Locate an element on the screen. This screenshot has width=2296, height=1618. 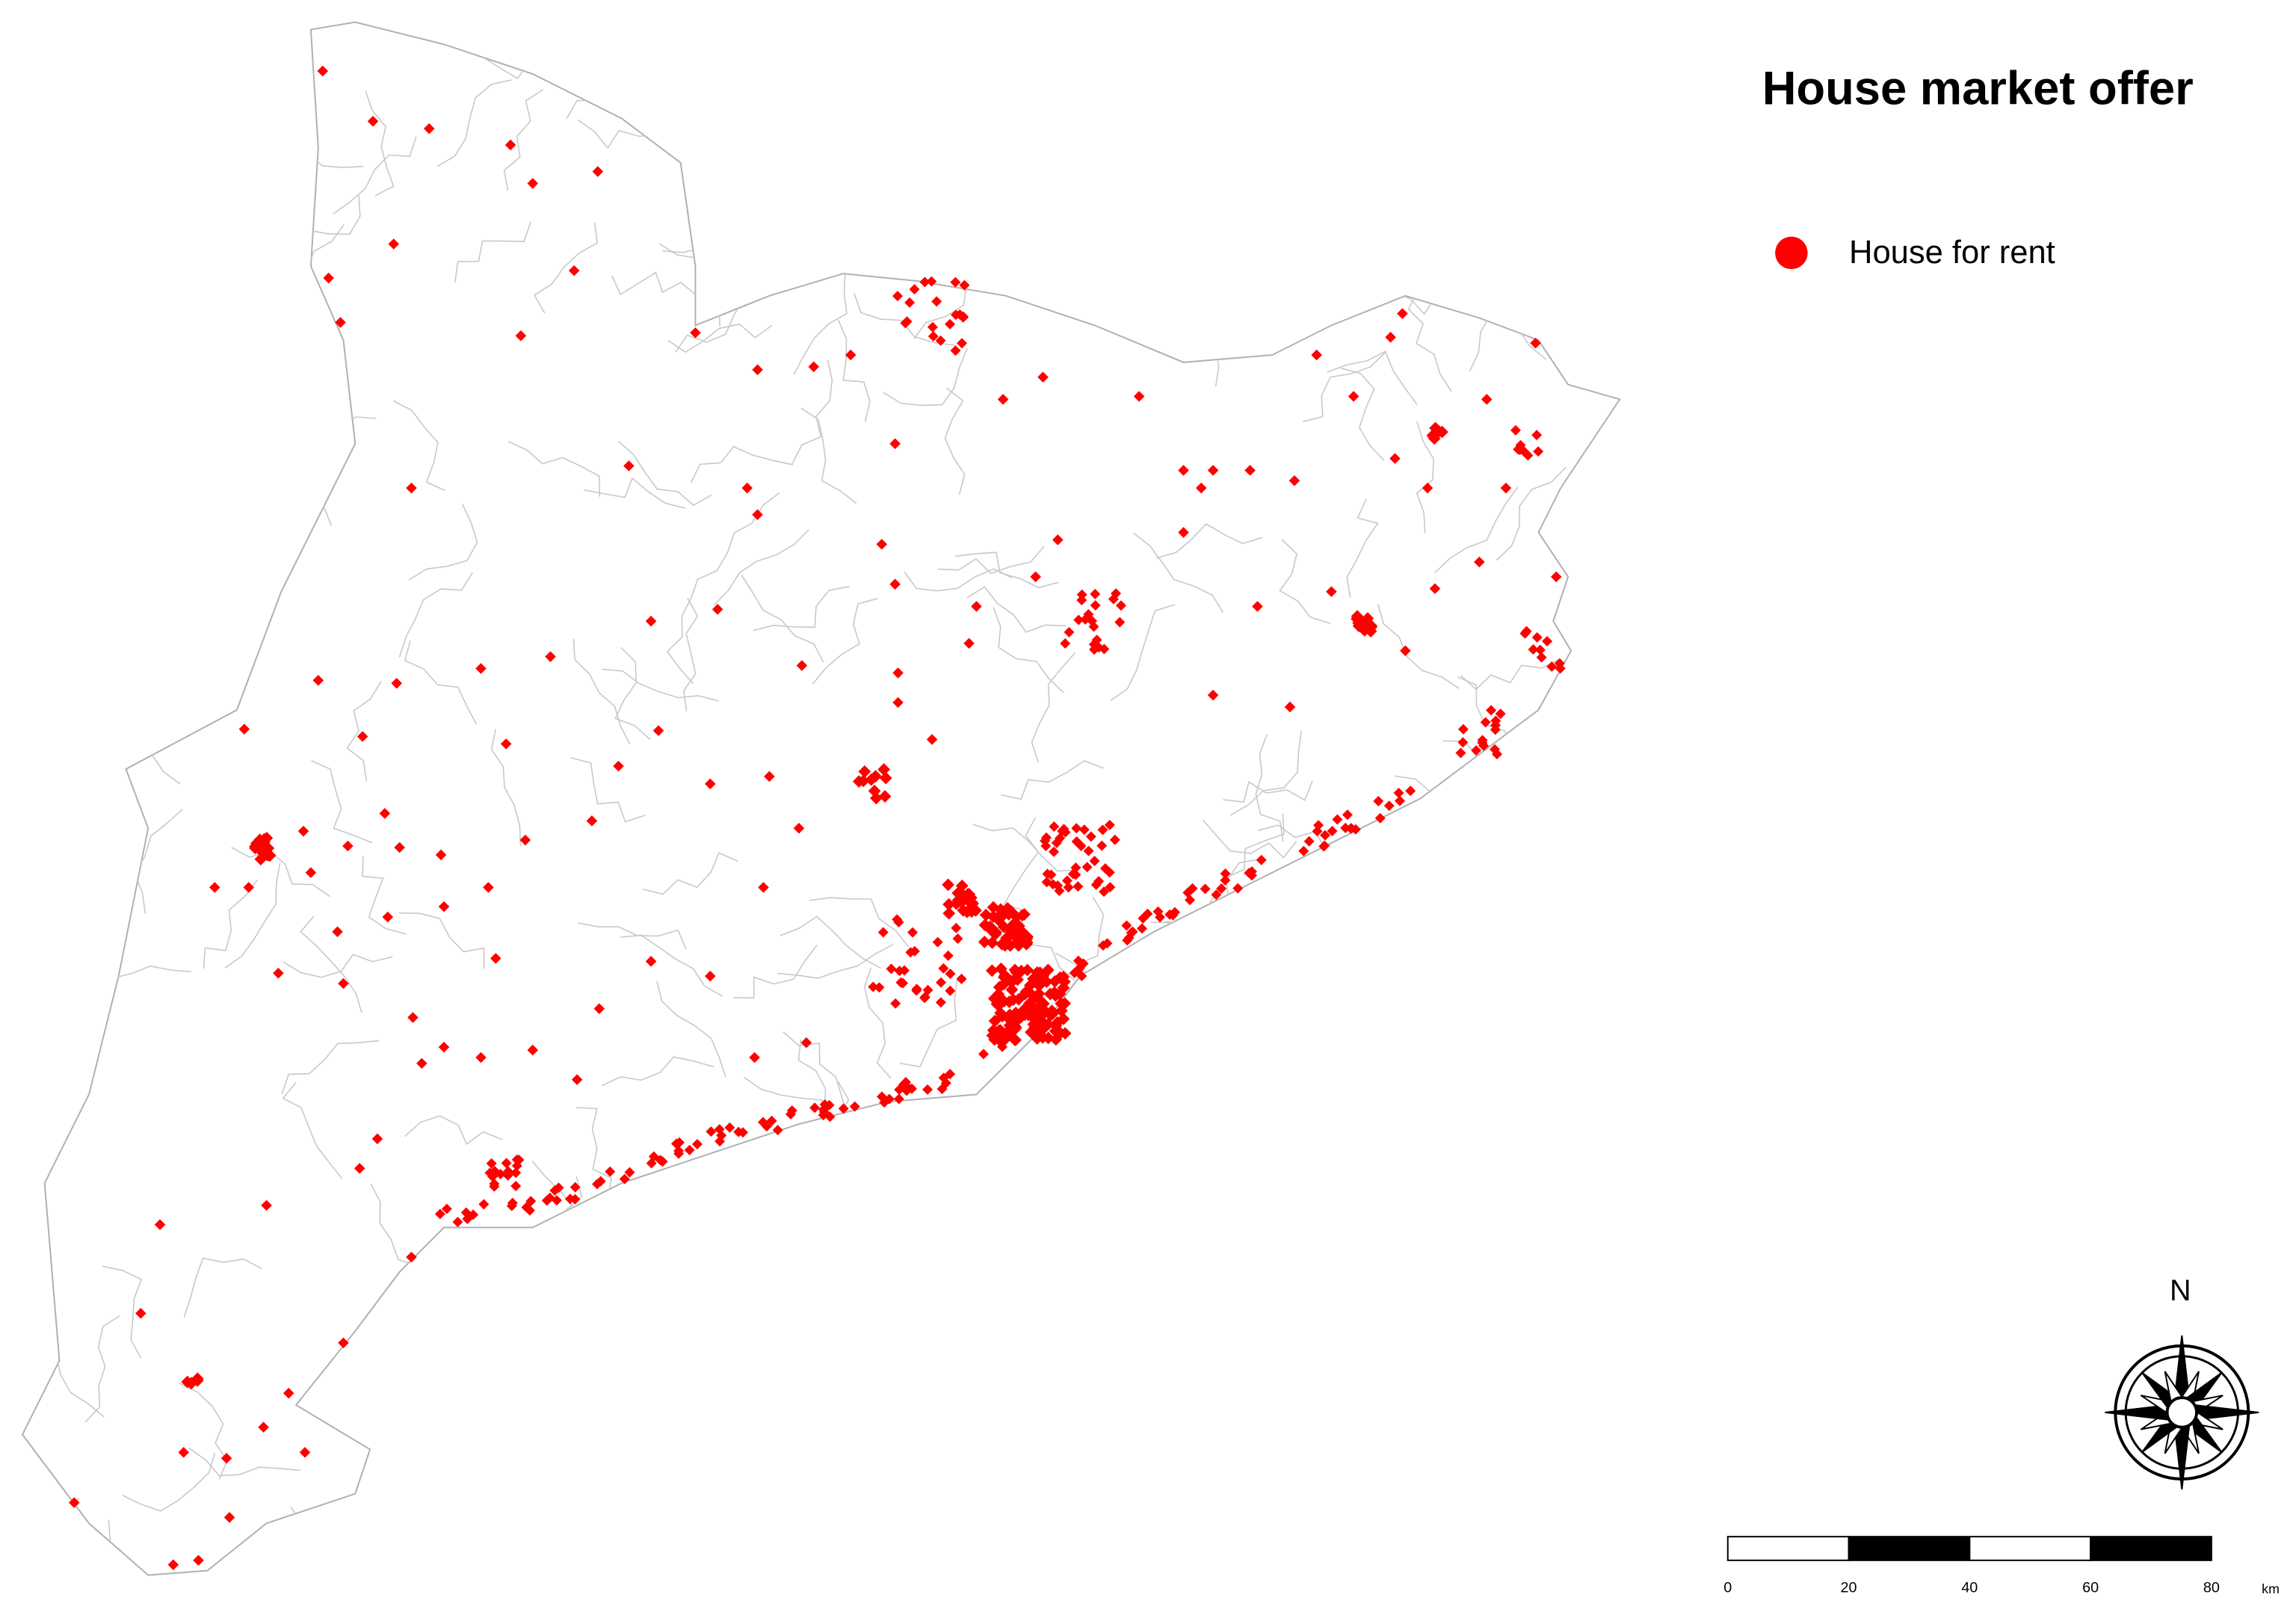
scale-segment is located at coordinates (2151, 1548).